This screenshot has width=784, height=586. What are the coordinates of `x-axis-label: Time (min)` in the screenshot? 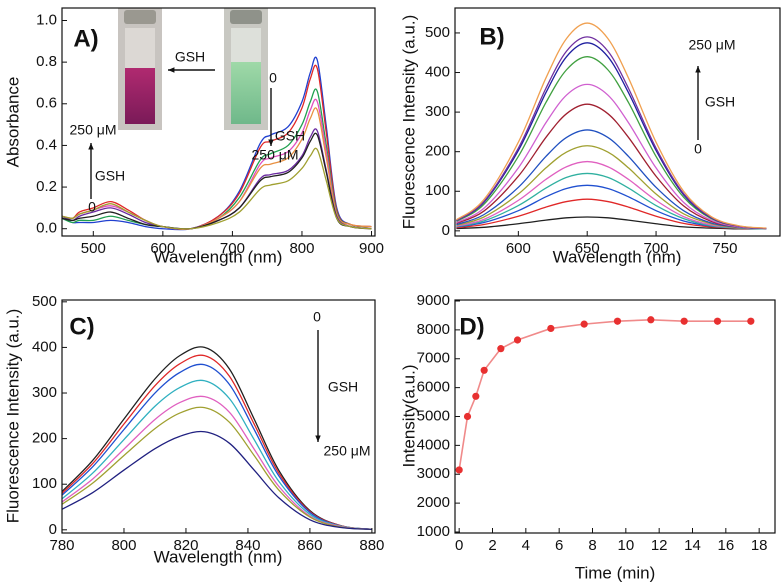 It's located at (615, 572).